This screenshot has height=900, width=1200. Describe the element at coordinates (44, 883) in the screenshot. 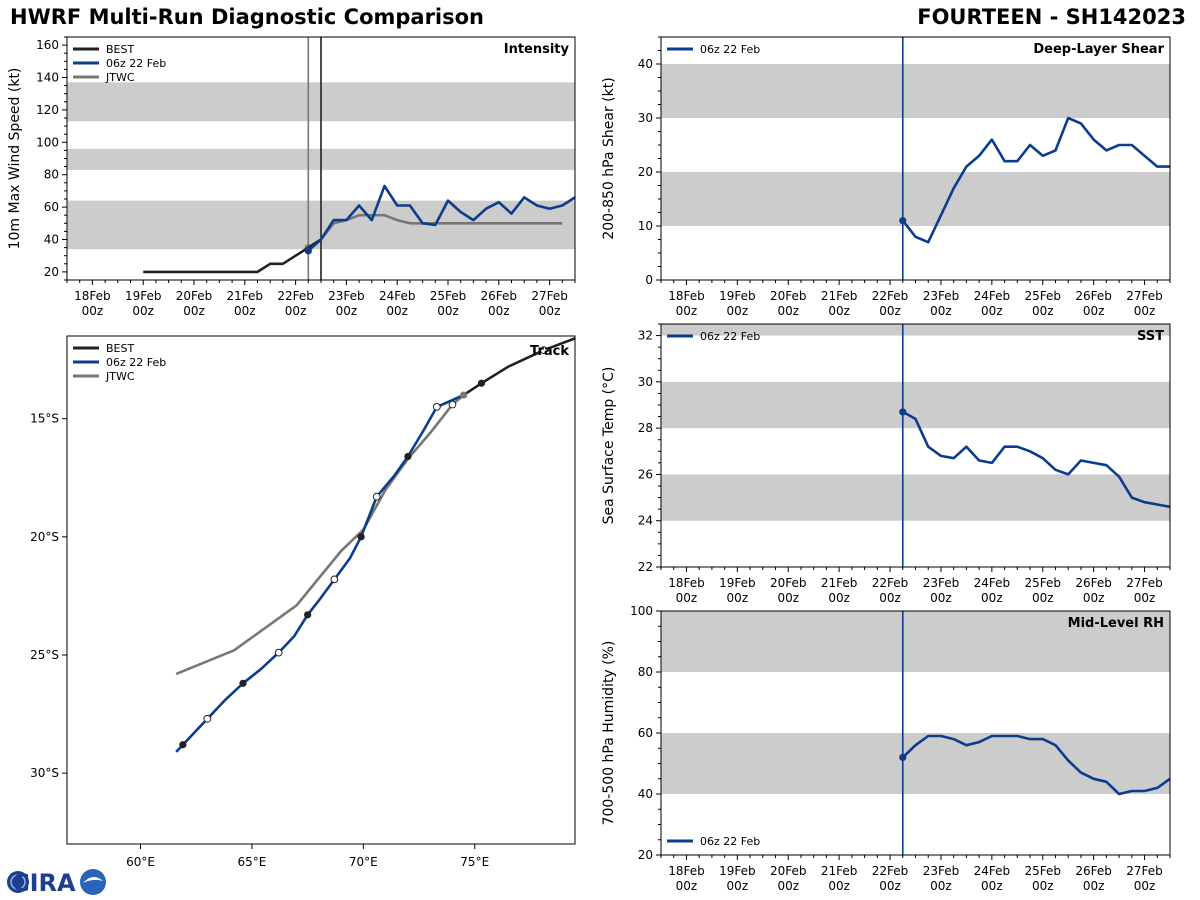

I see `cira-logo-text: CIRA` at that location.